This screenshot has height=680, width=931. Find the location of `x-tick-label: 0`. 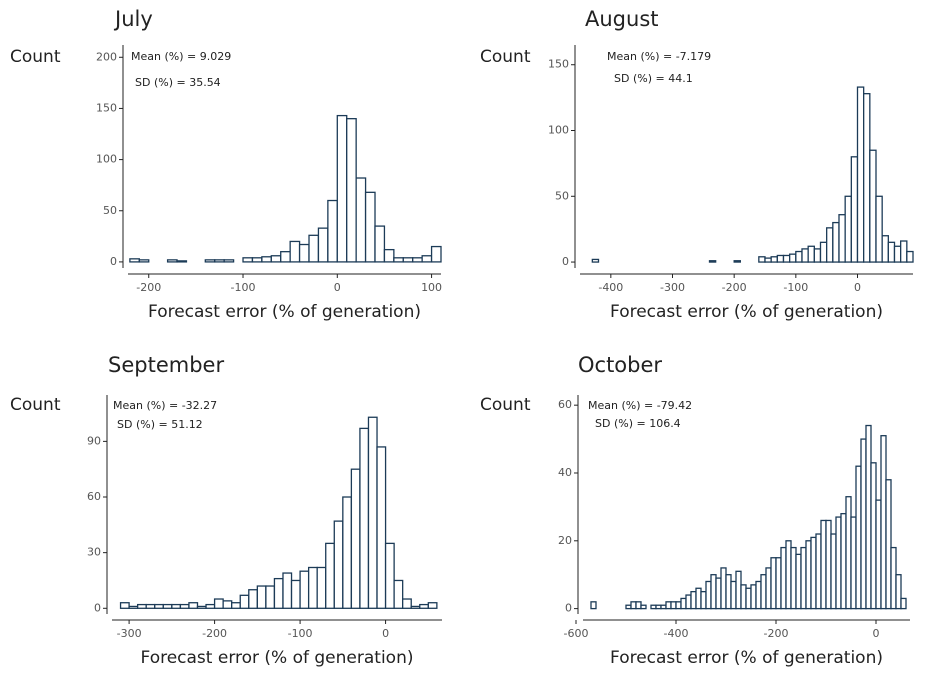

x-tick-label: 0 is located at coordinates (876, 633).